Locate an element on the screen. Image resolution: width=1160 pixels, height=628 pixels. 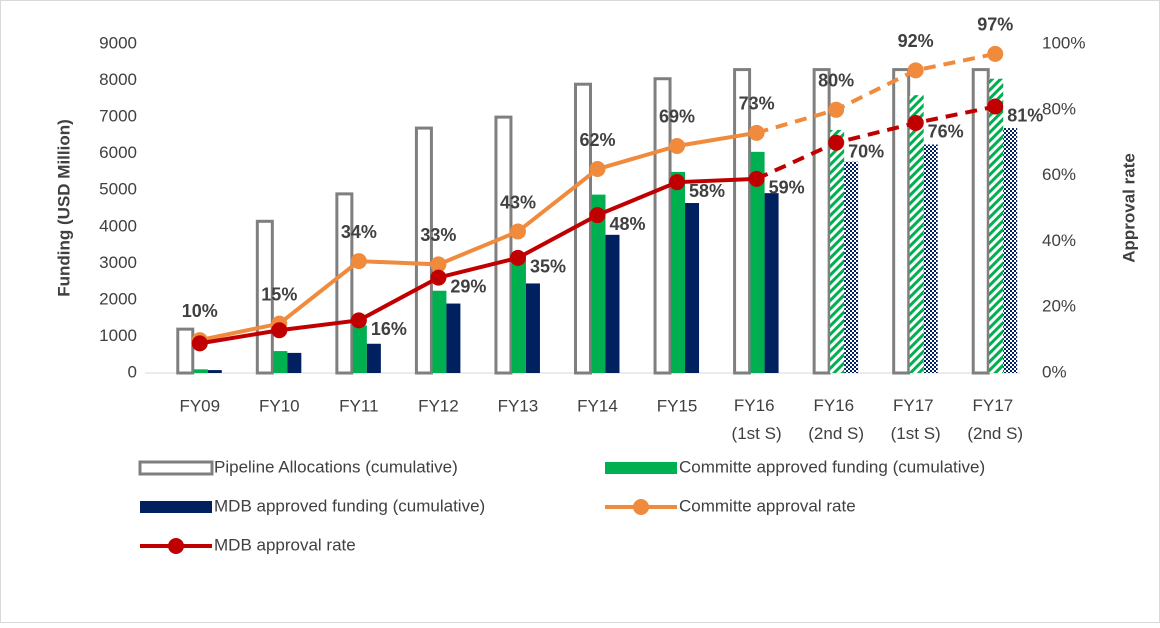
x-tick-label: FY12 is located at coordinates (438, 405).